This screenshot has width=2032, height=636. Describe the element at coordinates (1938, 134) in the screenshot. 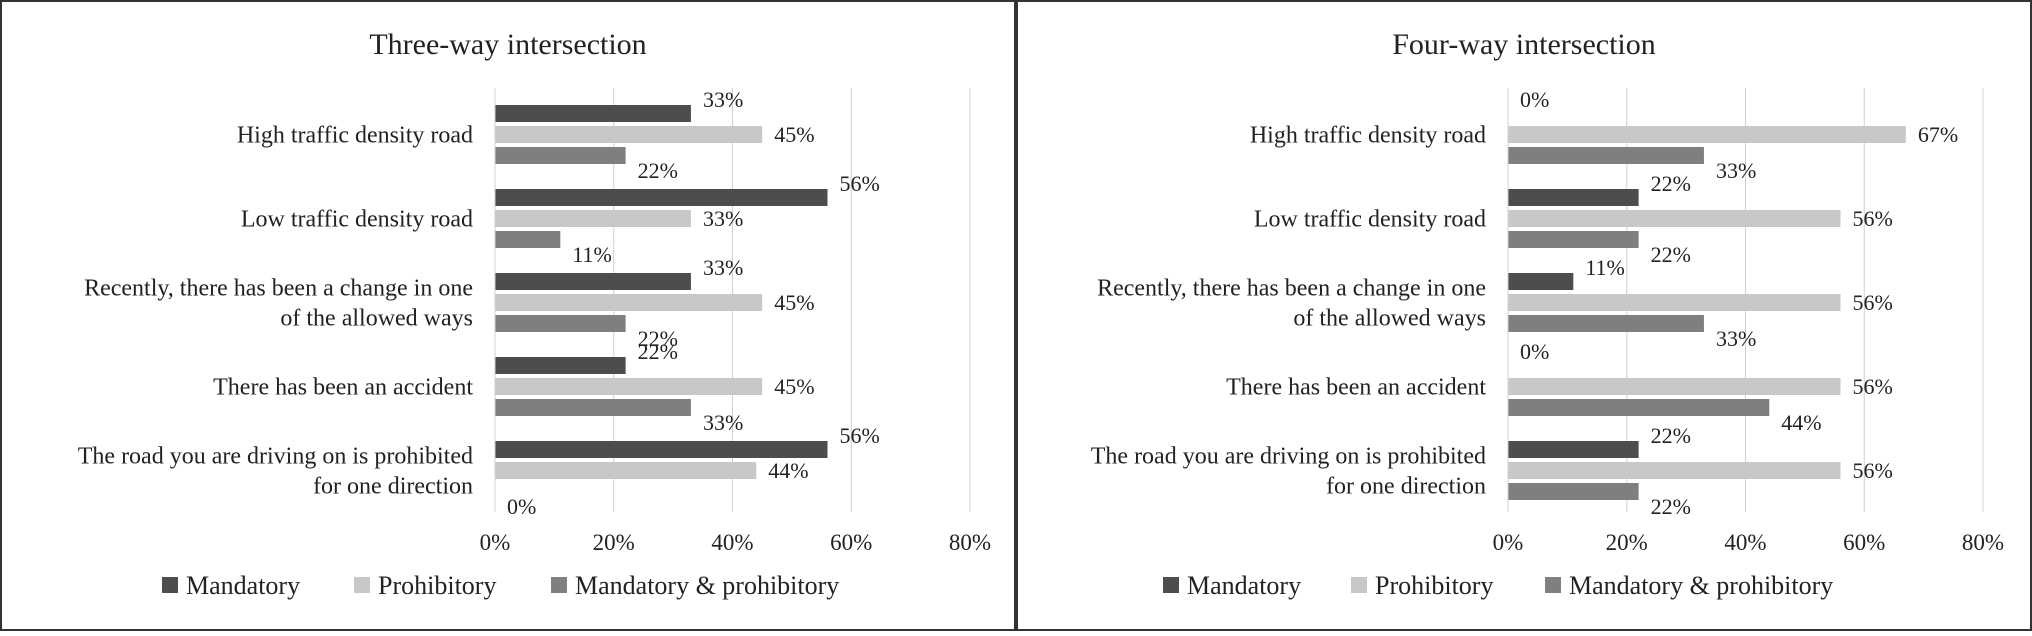

I see `data-label: 67%` at that location.